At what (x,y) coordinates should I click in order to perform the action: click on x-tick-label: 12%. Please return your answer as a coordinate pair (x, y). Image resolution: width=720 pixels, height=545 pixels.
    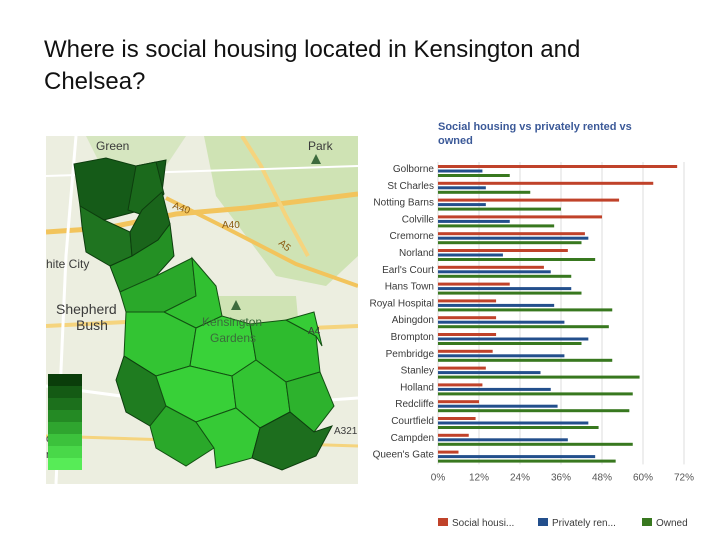
    Looking at the image, I should click on (479, 477).